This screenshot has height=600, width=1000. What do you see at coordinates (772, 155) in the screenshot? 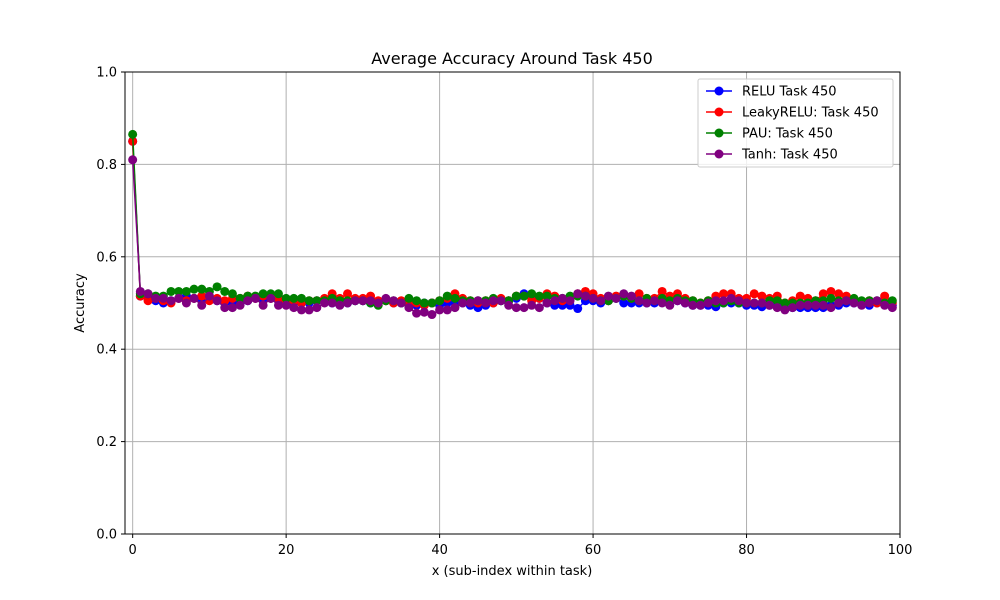
I see `legend-item: Tanh: Task 450` at bounding box center [772, 155].